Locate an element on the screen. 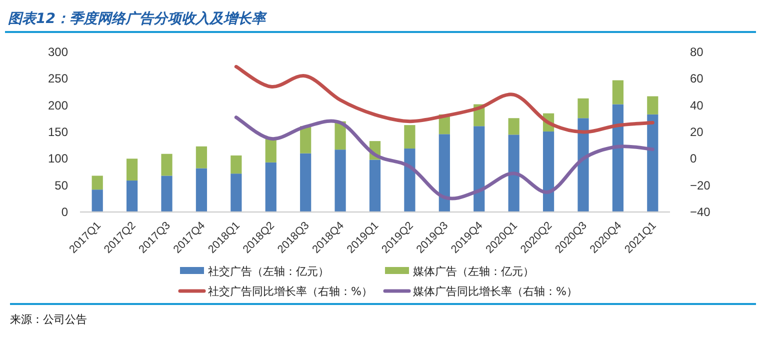 The image size is (761, 338). legend-label: 社交广告同比增长率（右轴：%） is located at coordinates (290, 291).